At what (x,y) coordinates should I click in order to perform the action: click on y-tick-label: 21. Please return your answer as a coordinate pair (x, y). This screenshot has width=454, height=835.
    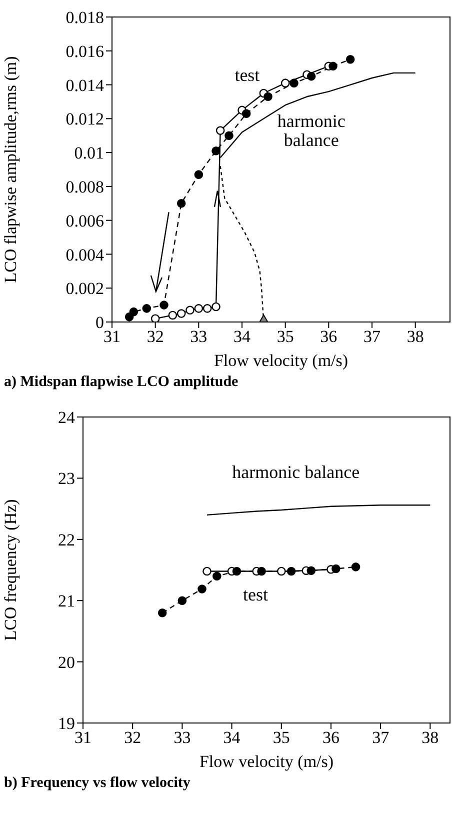
    Looking at the image, I should click on (66, 601).